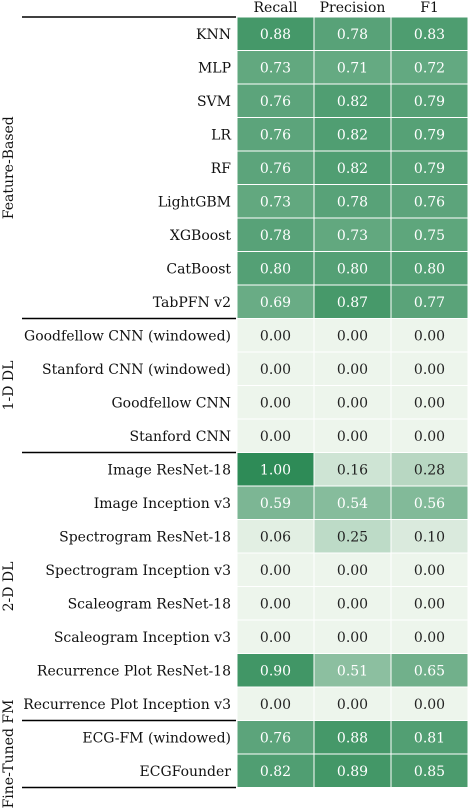  I want to click on cell-value: 1.00, so click(275, 470).